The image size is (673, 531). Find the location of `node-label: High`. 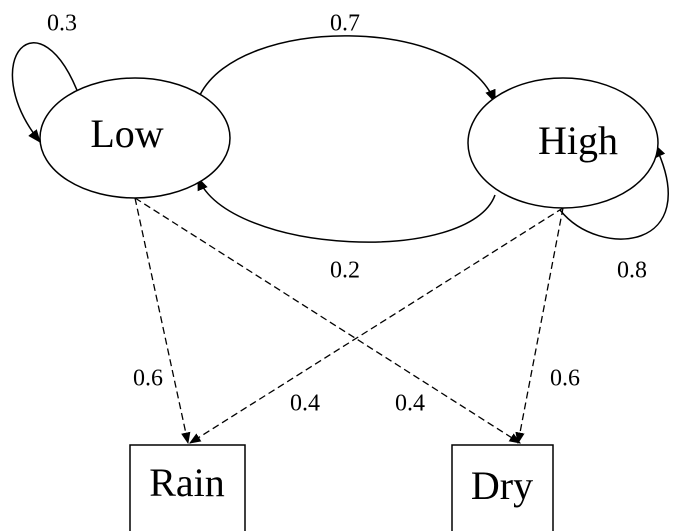

node-label: High is located at coordinates (578, 140).